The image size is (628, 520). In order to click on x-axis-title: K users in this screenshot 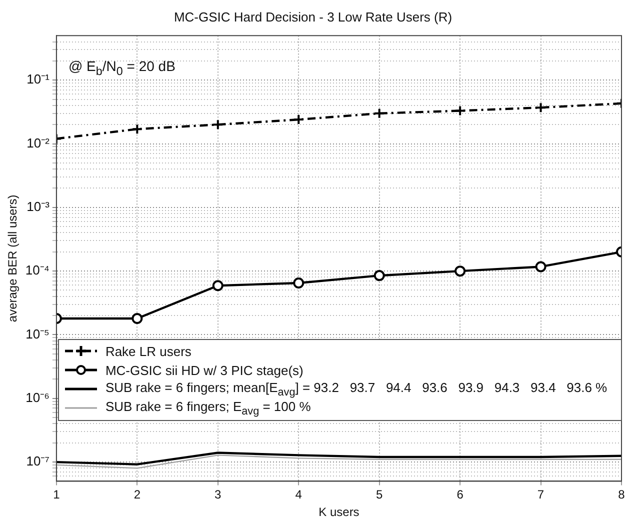, I will do `click(339, 512)`.